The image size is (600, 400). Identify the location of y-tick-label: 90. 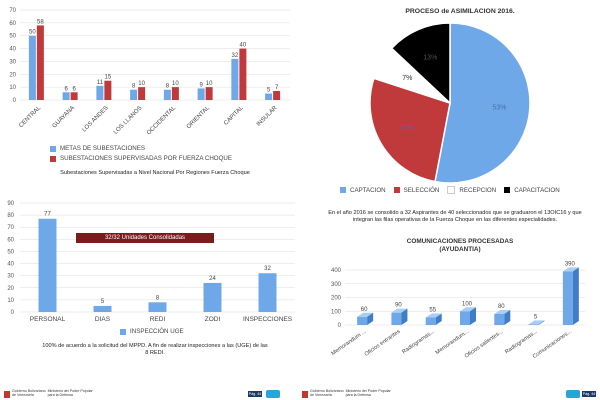
(10, 204).